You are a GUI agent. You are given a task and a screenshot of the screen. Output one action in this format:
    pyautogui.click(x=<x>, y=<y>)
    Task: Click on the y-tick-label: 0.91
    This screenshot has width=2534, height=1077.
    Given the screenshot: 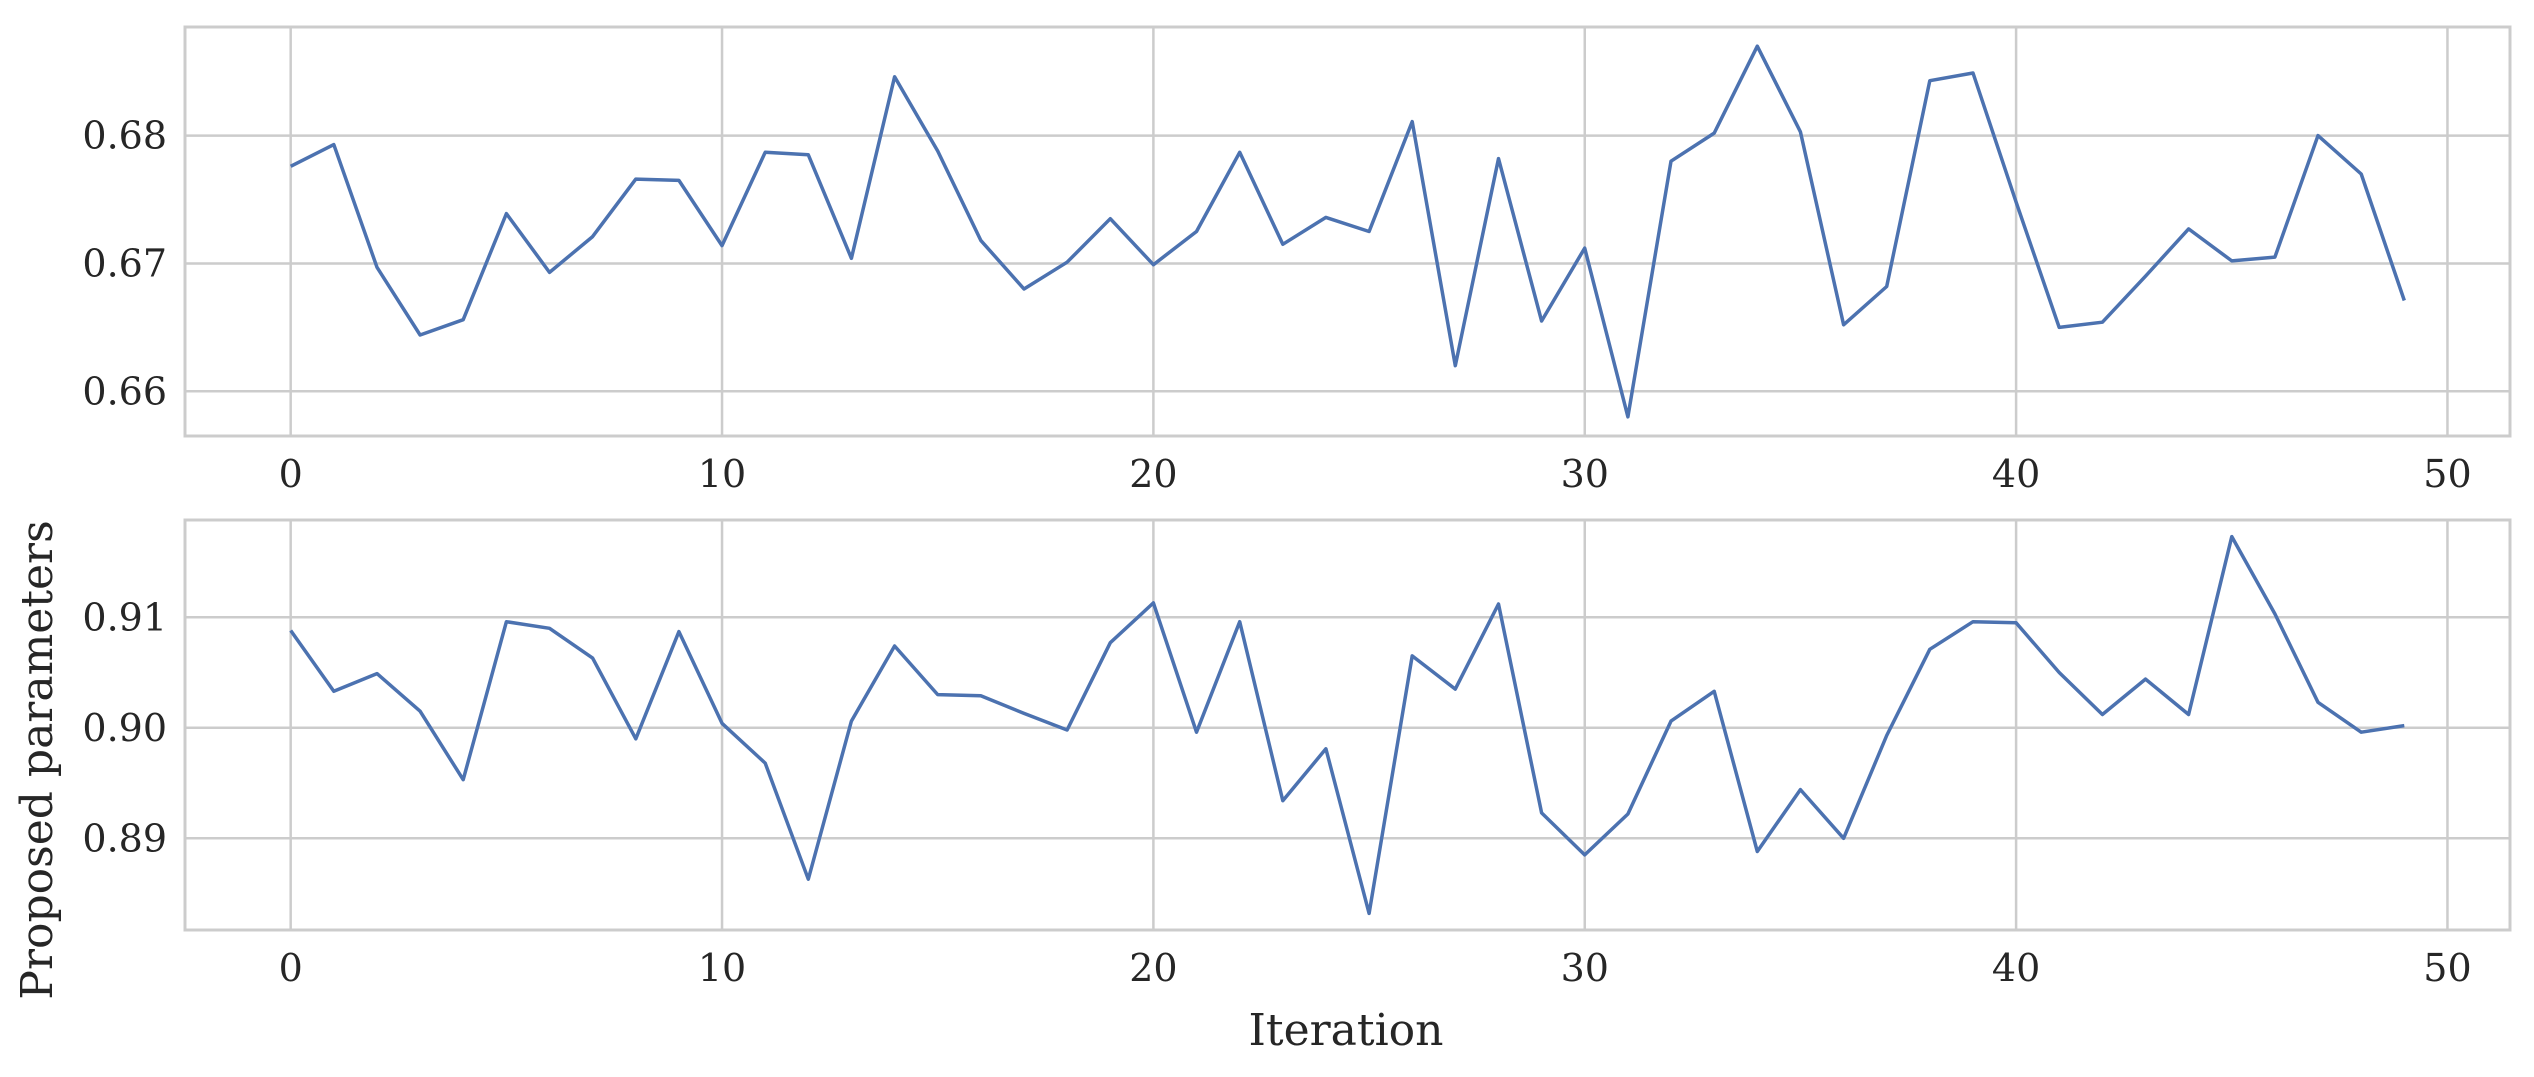 What is the action you would take?
    pyautogui.click(x=124, y=617)
    